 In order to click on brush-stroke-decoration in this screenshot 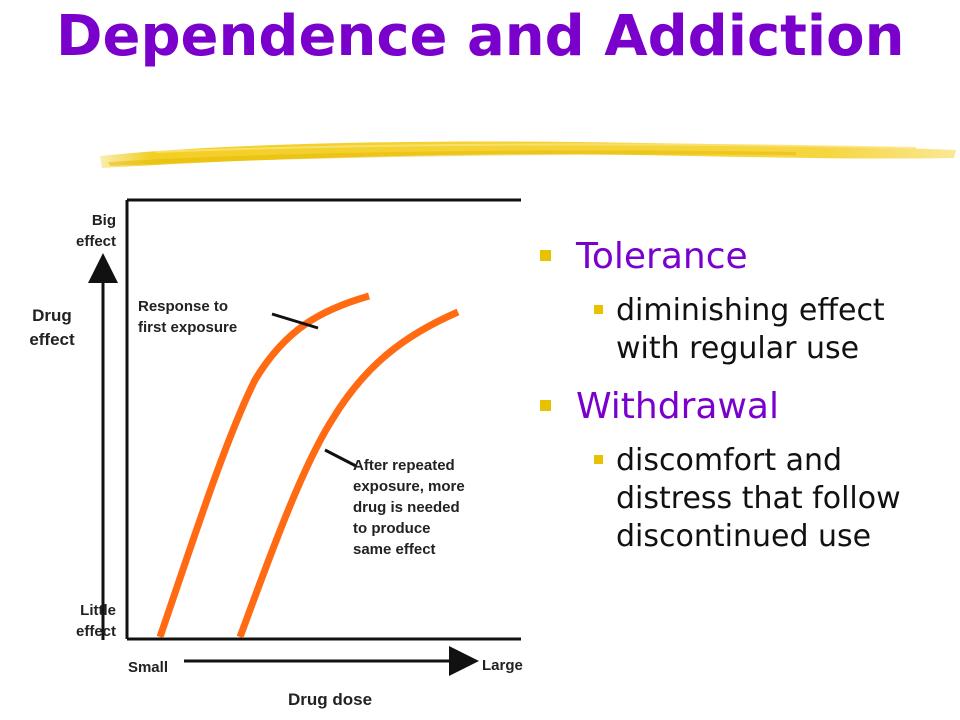, I will do `click(528, 154)`.